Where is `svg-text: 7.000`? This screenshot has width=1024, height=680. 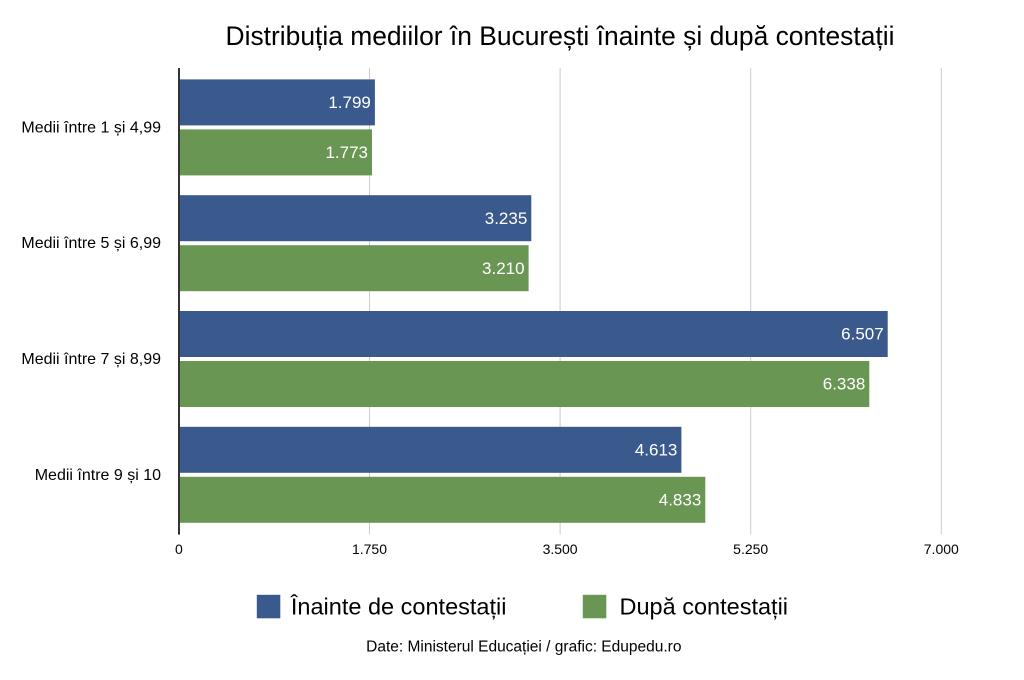
svg-text: 7.000 is located at coordinates (941, 549).